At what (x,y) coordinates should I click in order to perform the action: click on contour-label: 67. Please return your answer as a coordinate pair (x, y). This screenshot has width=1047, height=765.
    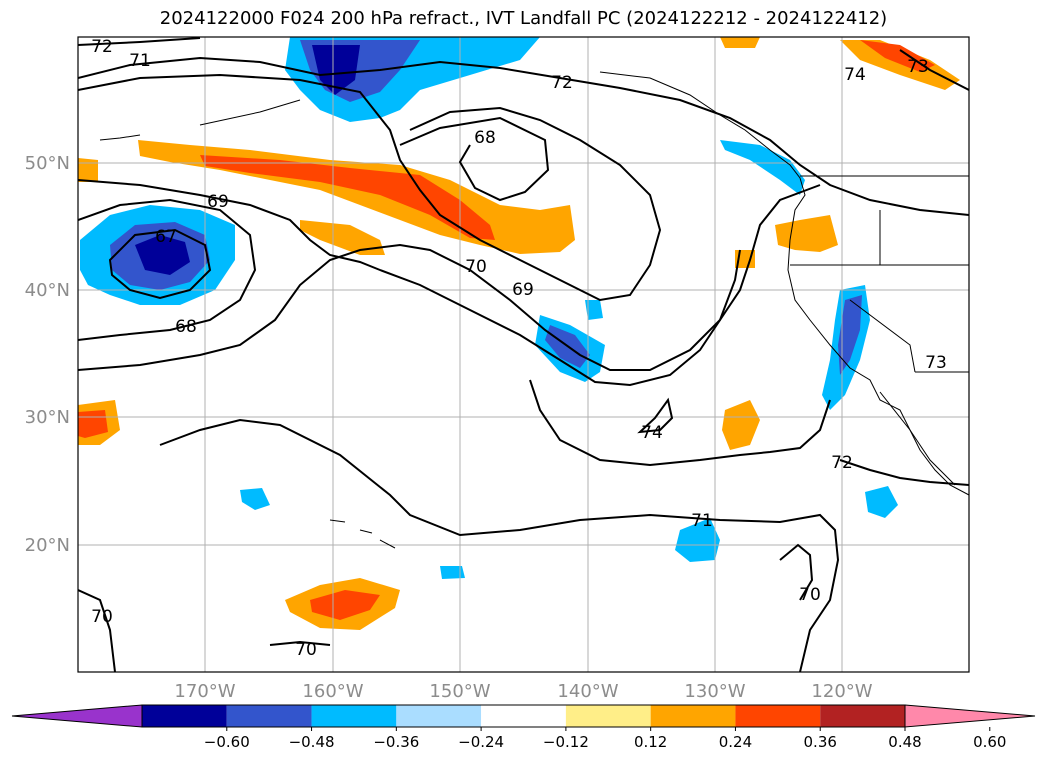
    Looking at the image, I should click on (166, 237).